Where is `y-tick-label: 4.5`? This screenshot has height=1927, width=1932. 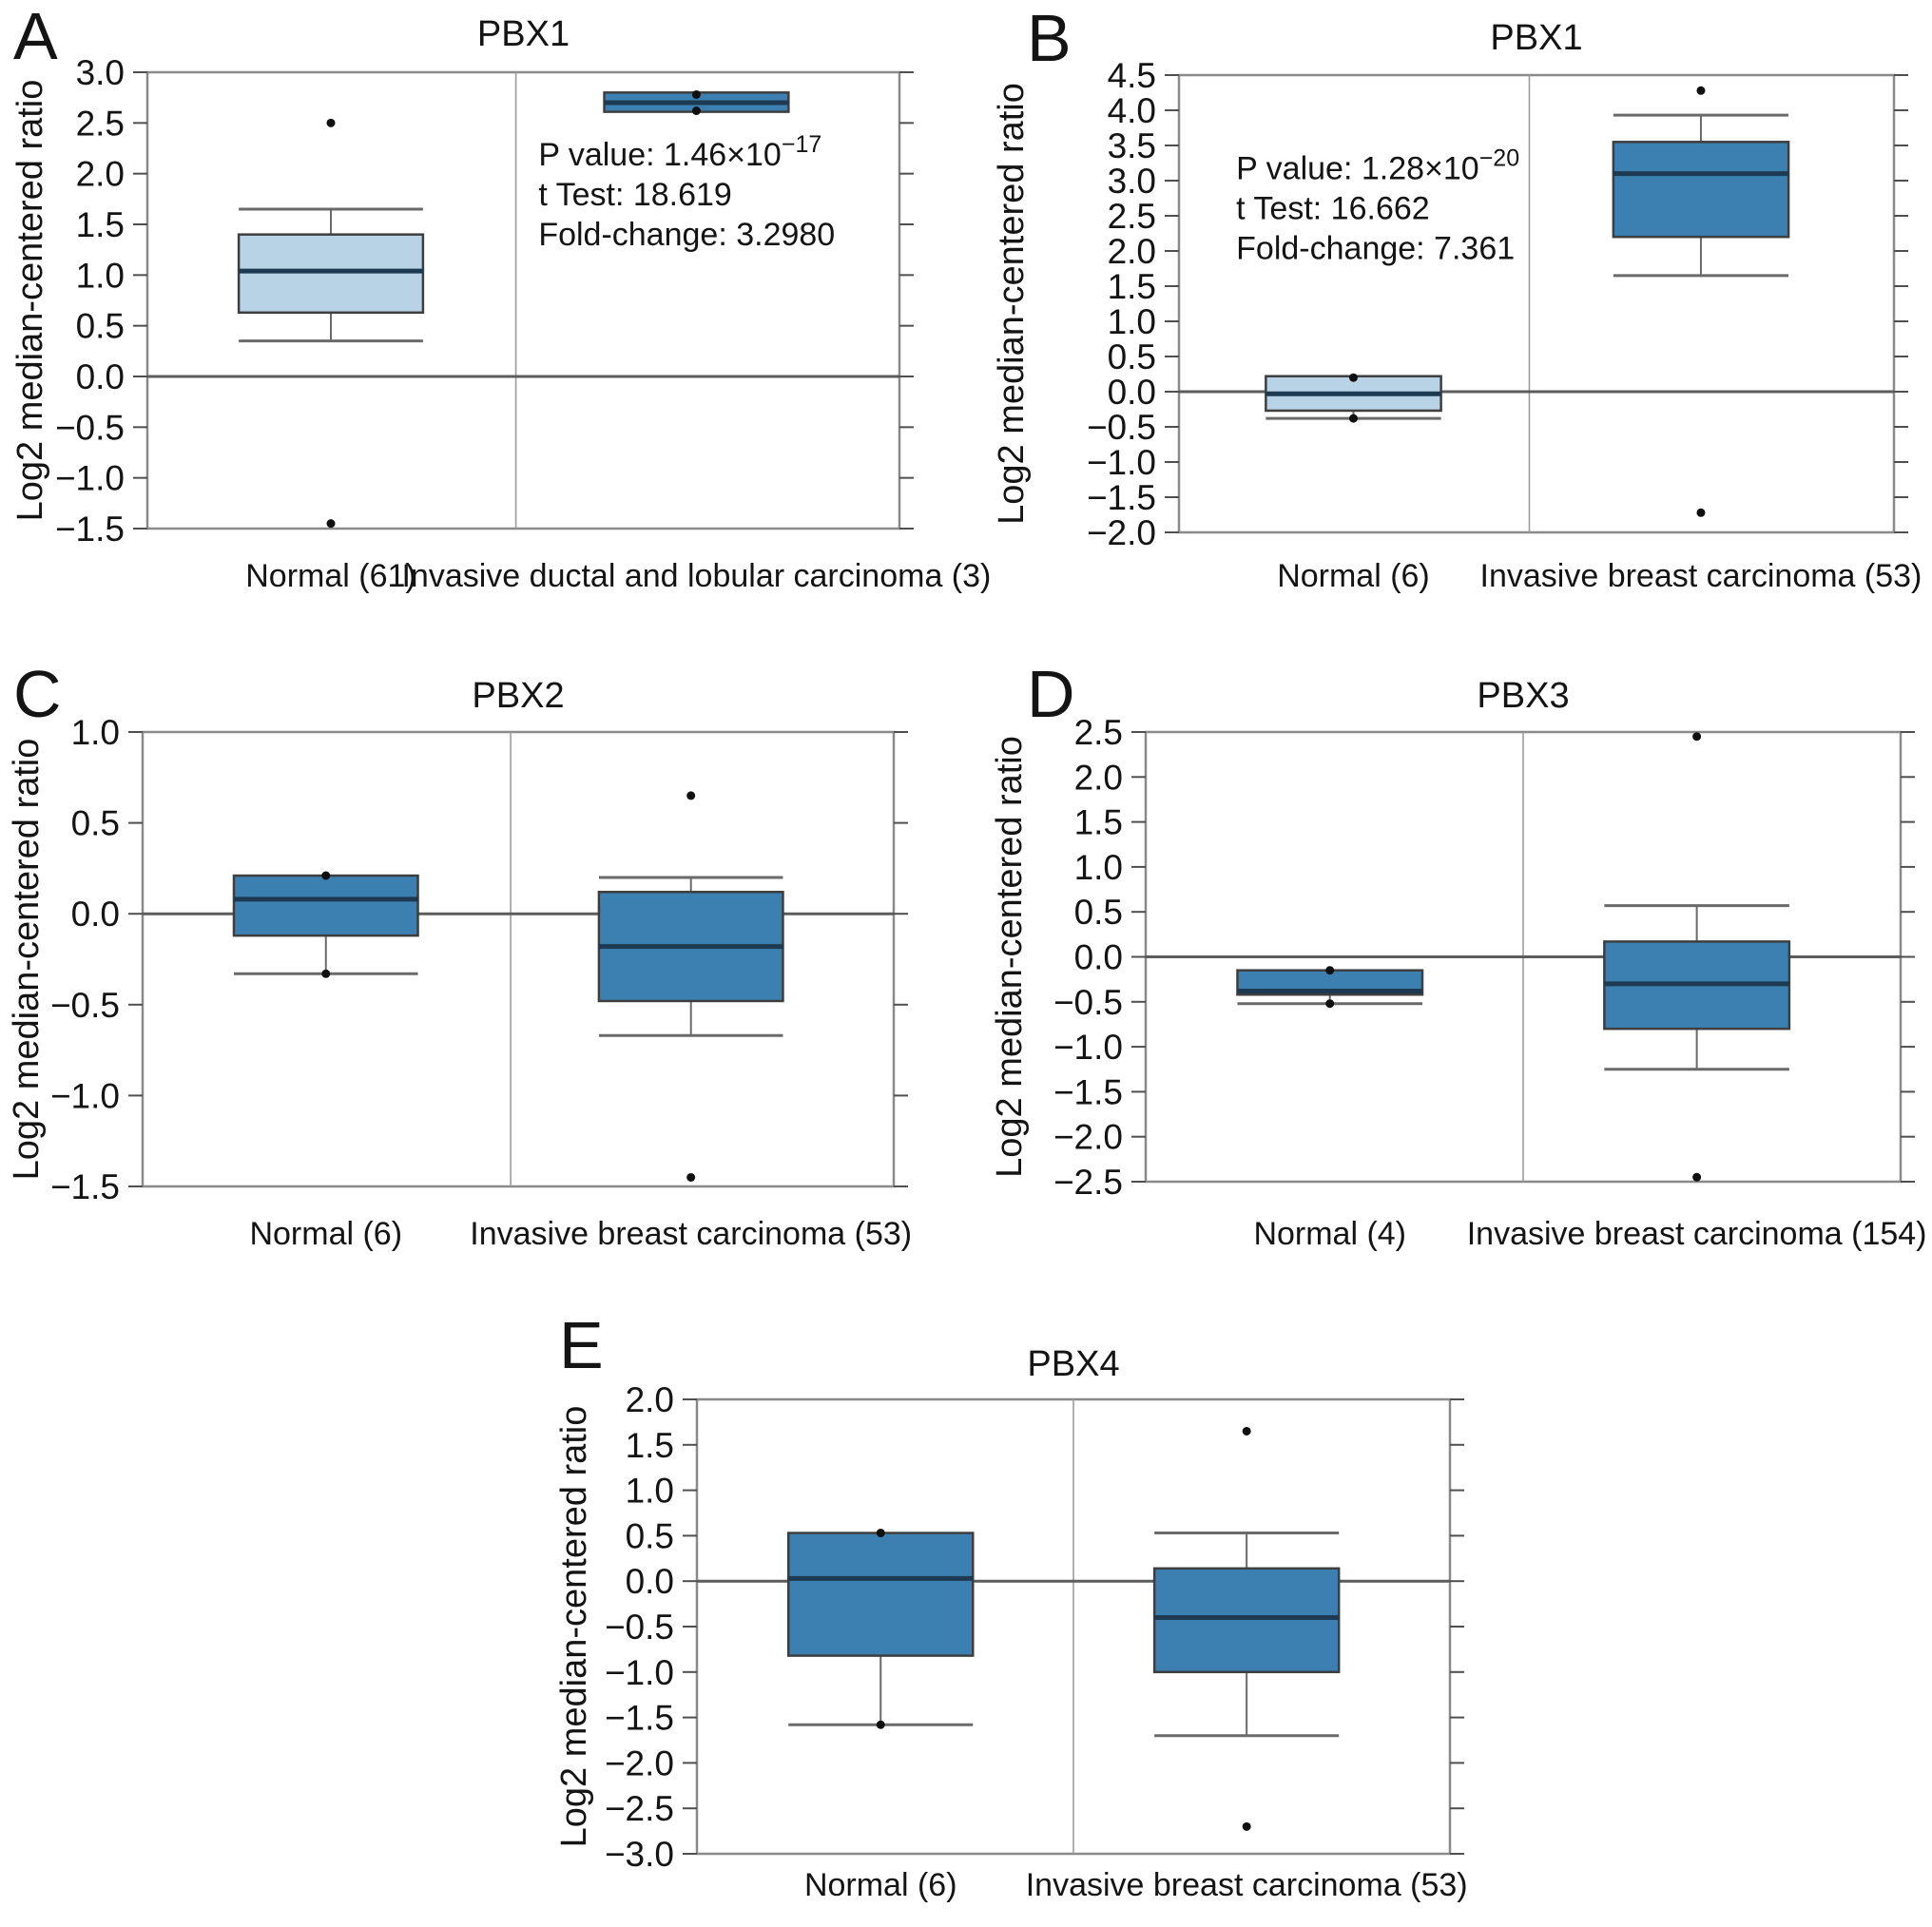
y-tick-label: 4.5 is located at coordinates (1132, 75).